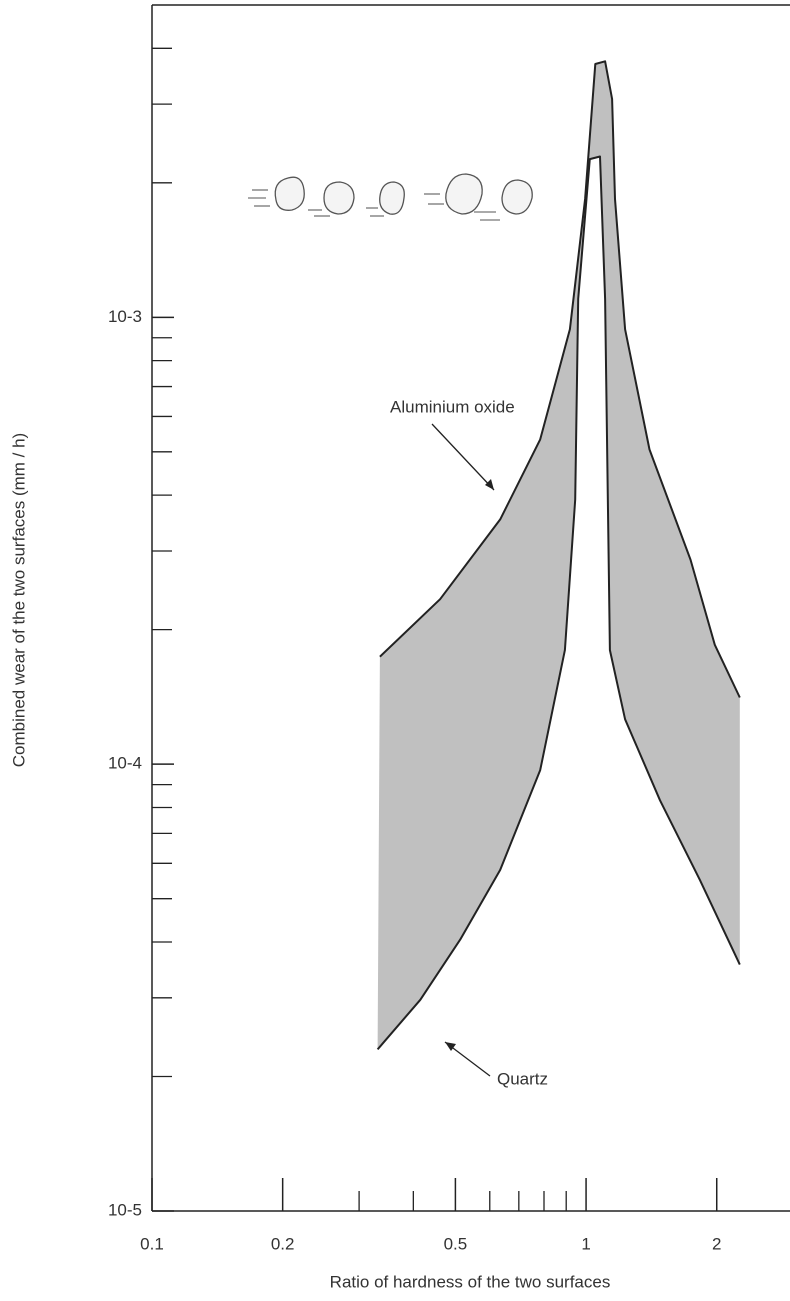  What do you see at coordinates (390, 197) in the screenshot?
I see `particles` at bounding box center [390, 197].